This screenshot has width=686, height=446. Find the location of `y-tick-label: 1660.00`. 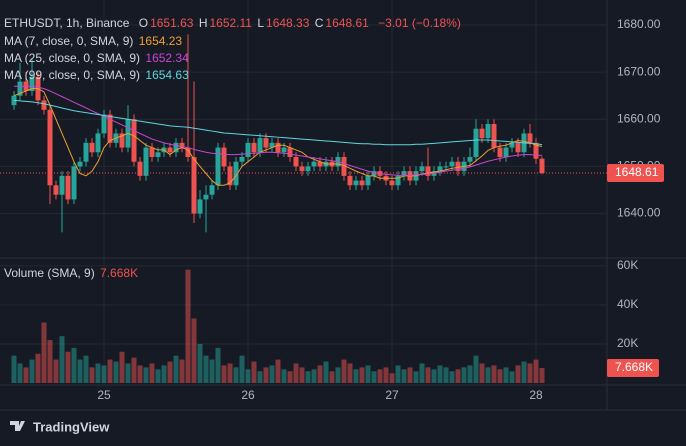

y-tick-label: 1660.00 is located at coordinates (639, 118).